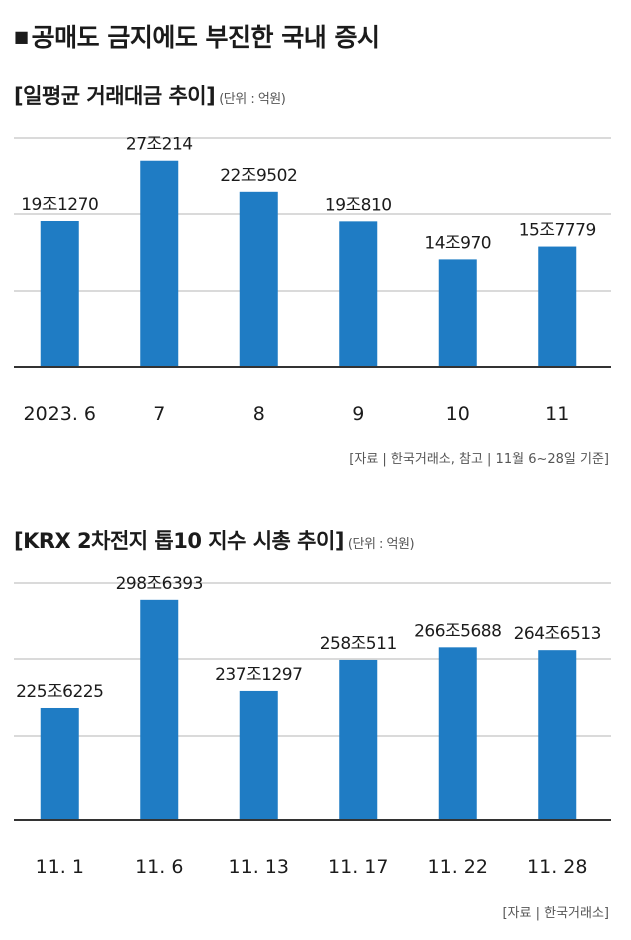 The height and width of the screenshot is (940, 631). I want to click on x-tick-label: 11. 28, so click(557, 867).